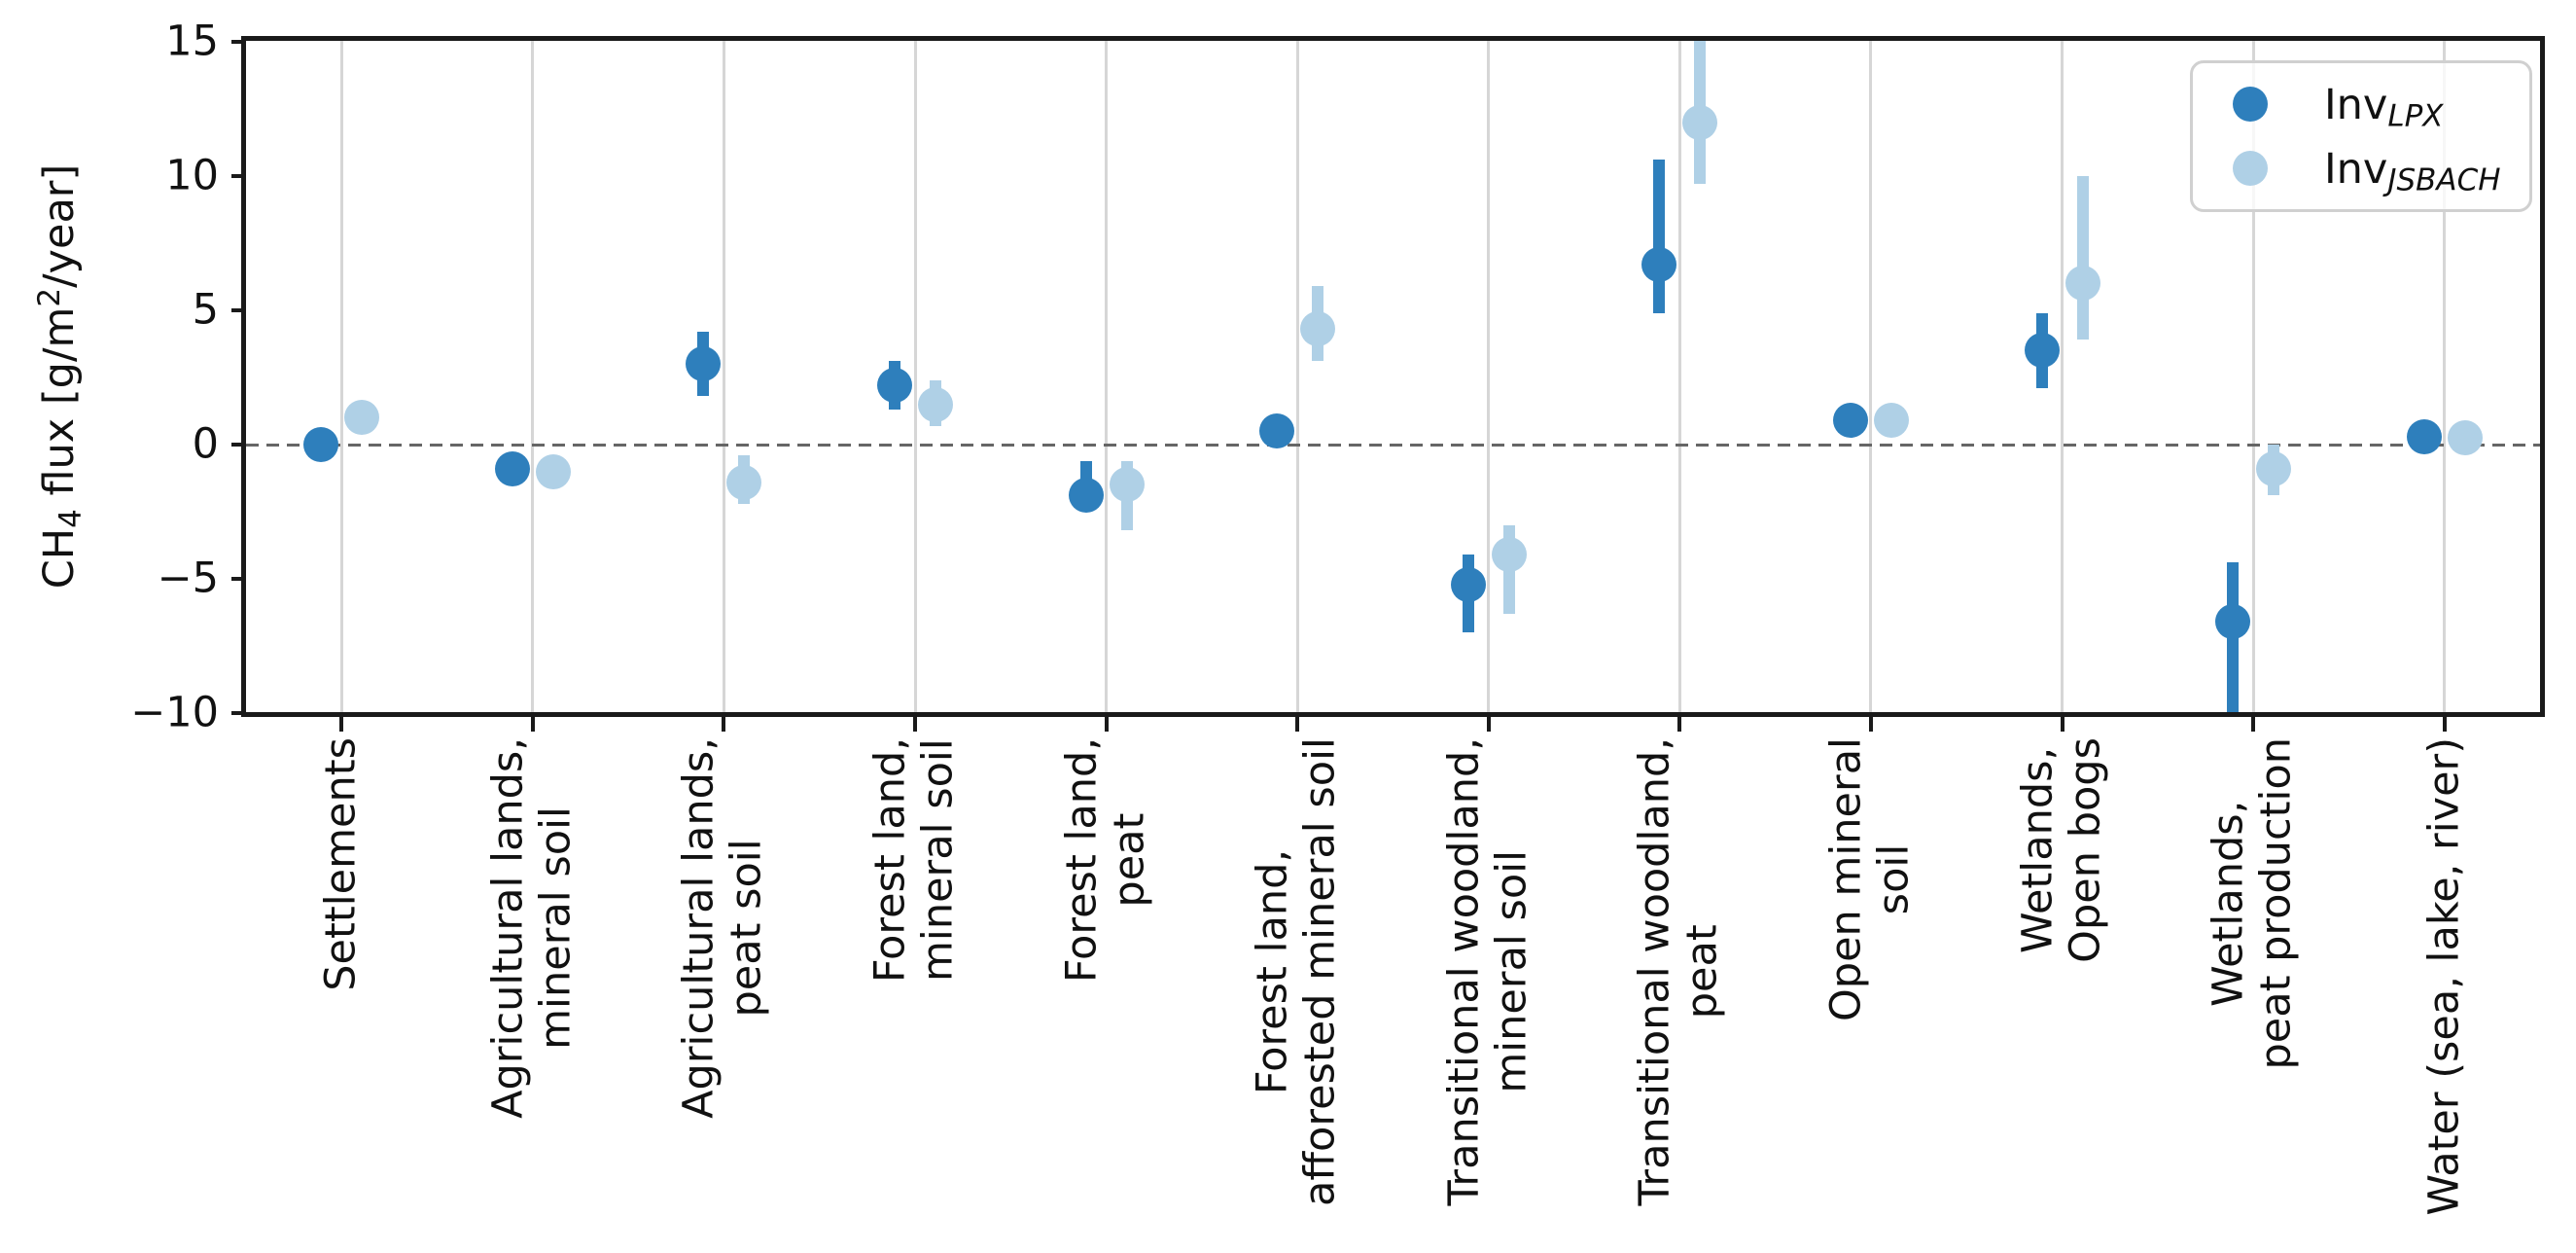  I want to click on y-tick-label: 5, so click(206, 310).